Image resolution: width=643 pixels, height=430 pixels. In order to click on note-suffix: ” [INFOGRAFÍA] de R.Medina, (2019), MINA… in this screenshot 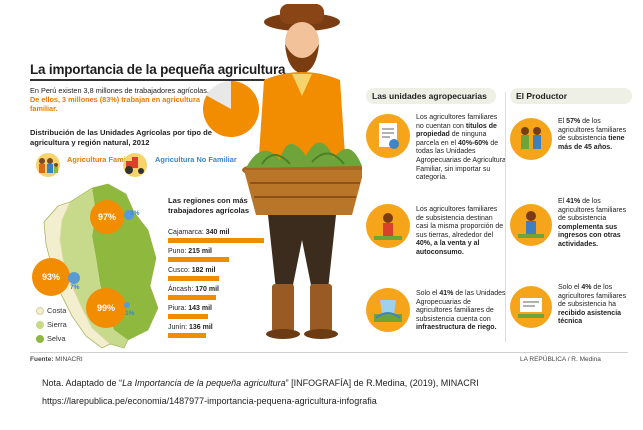, I will do `click(382, 383)`.